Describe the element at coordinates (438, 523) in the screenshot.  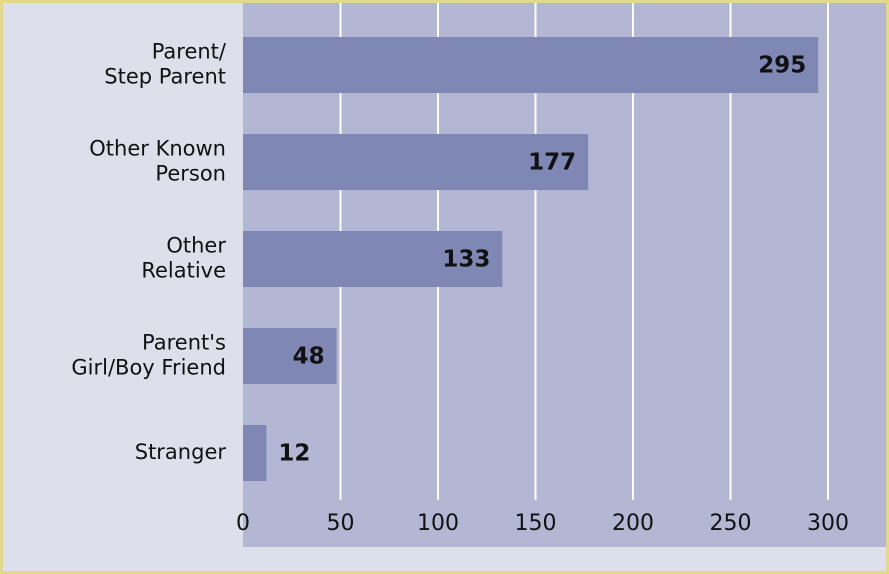
I see `x-tick-label: 100` at that location.